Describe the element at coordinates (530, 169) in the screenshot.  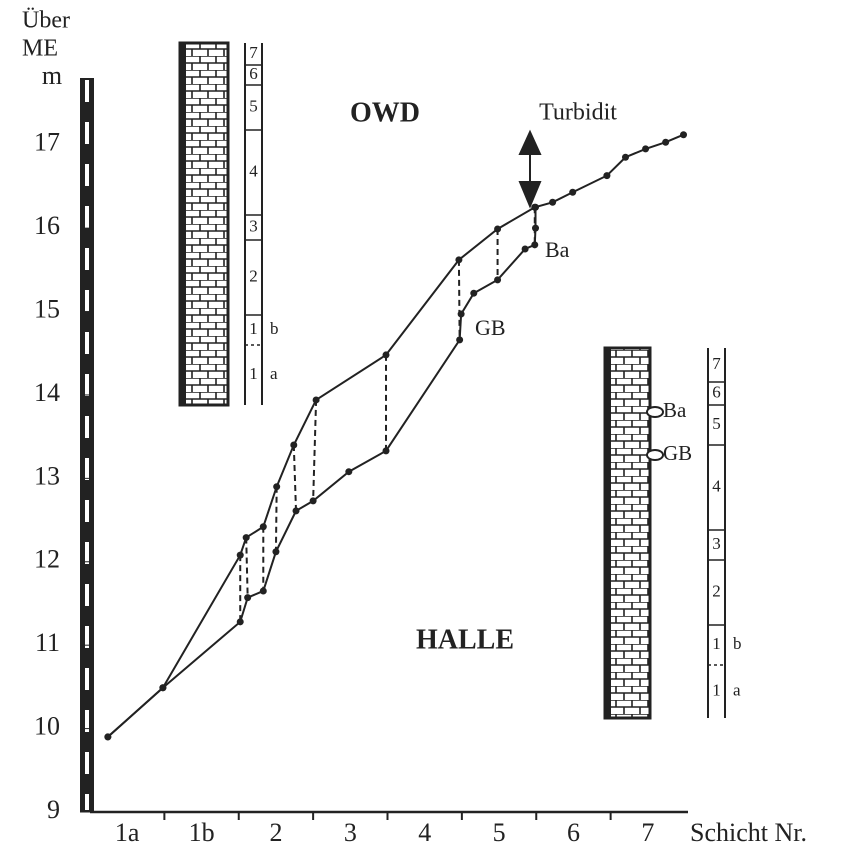
I see `turbidit-arrow` at that location.